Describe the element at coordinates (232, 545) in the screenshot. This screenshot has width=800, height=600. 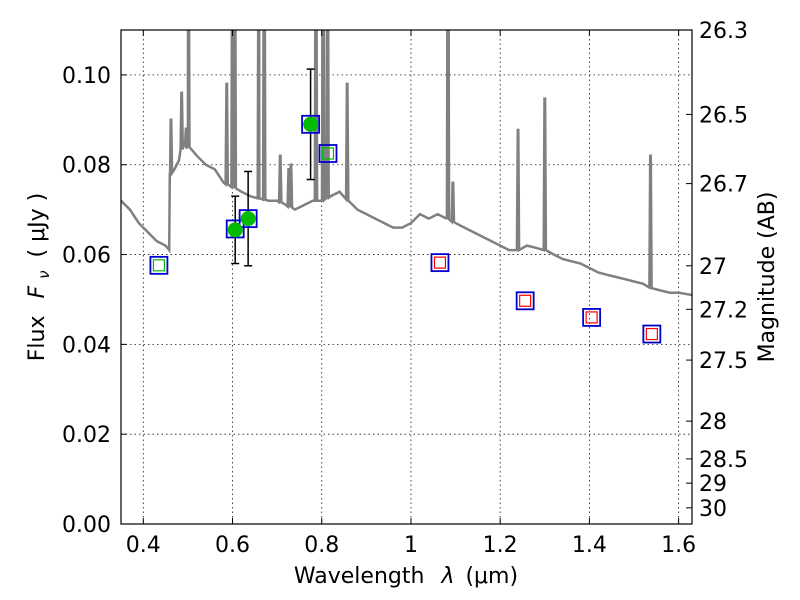
I see `x-tick-label: 0.6` at that location.